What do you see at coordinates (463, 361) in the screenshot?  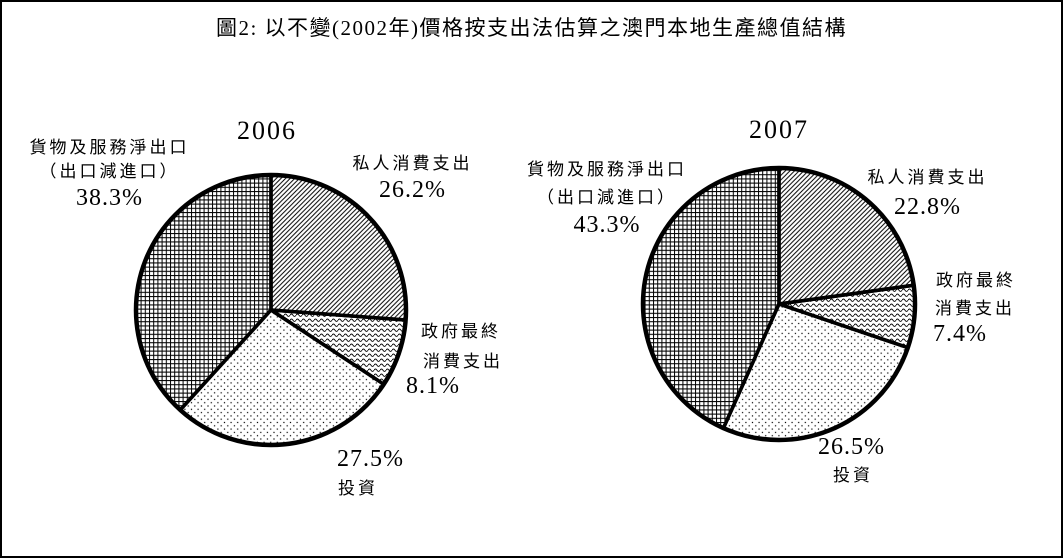 I see `label-2006-government-line2: 消費支出` at bounding box center [463, 361].